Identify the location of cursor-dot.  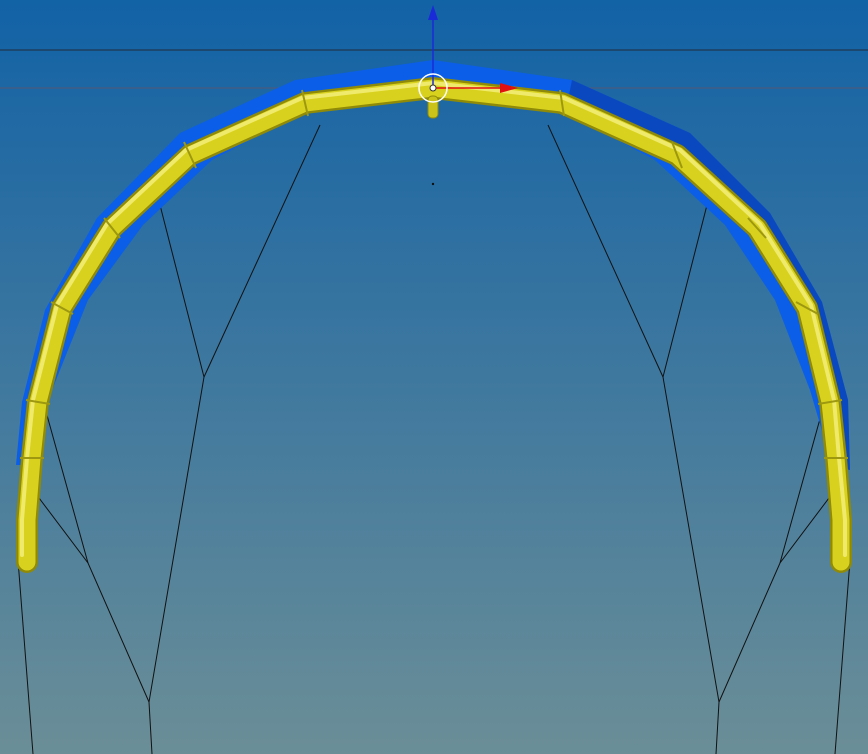
(433, 184).